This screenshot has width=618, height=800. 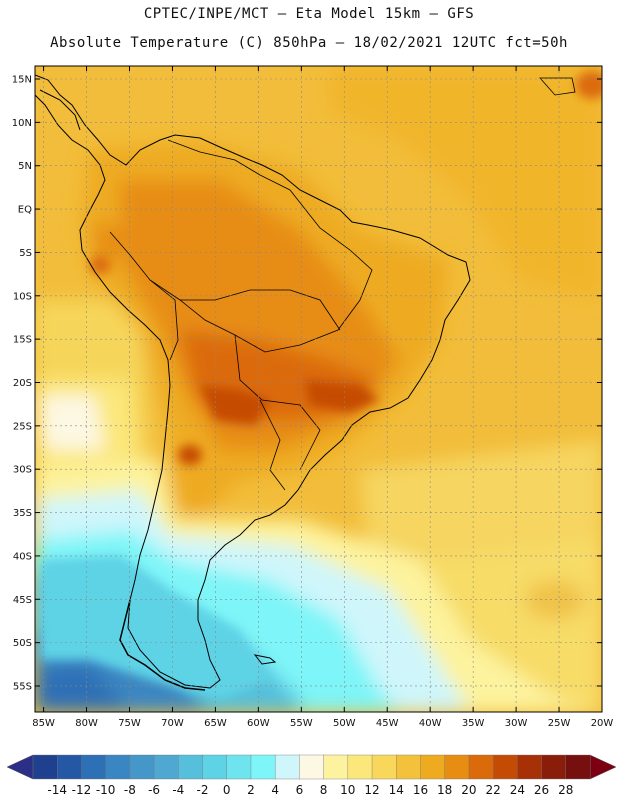 I want to click on lon-label: 65W, so click(x=215, y=723).